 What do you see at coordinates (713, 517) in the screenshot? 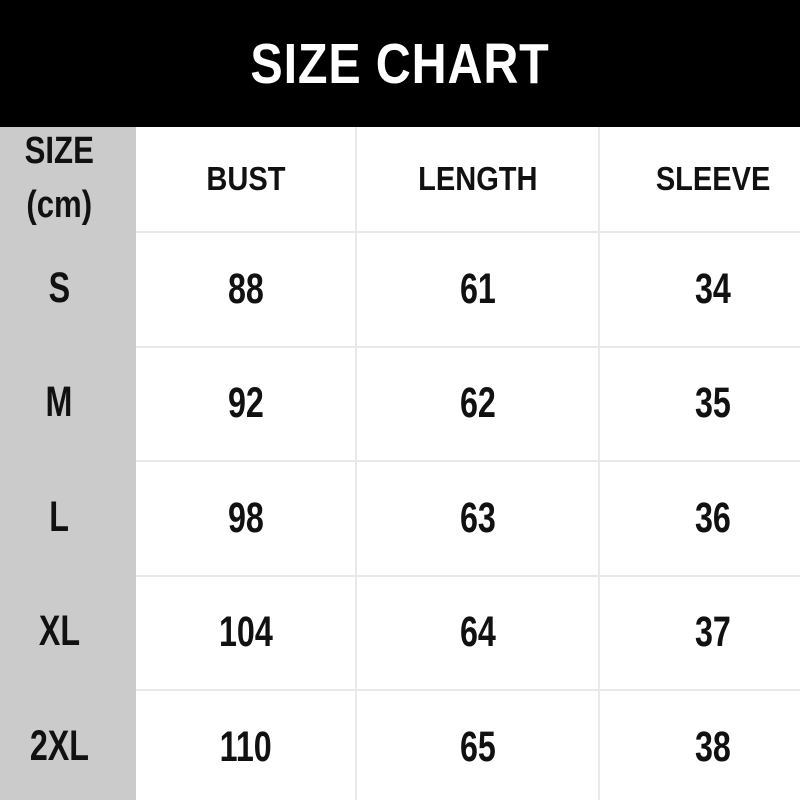
I see `sleeve-value: 36` at bounding box center [713, 517].